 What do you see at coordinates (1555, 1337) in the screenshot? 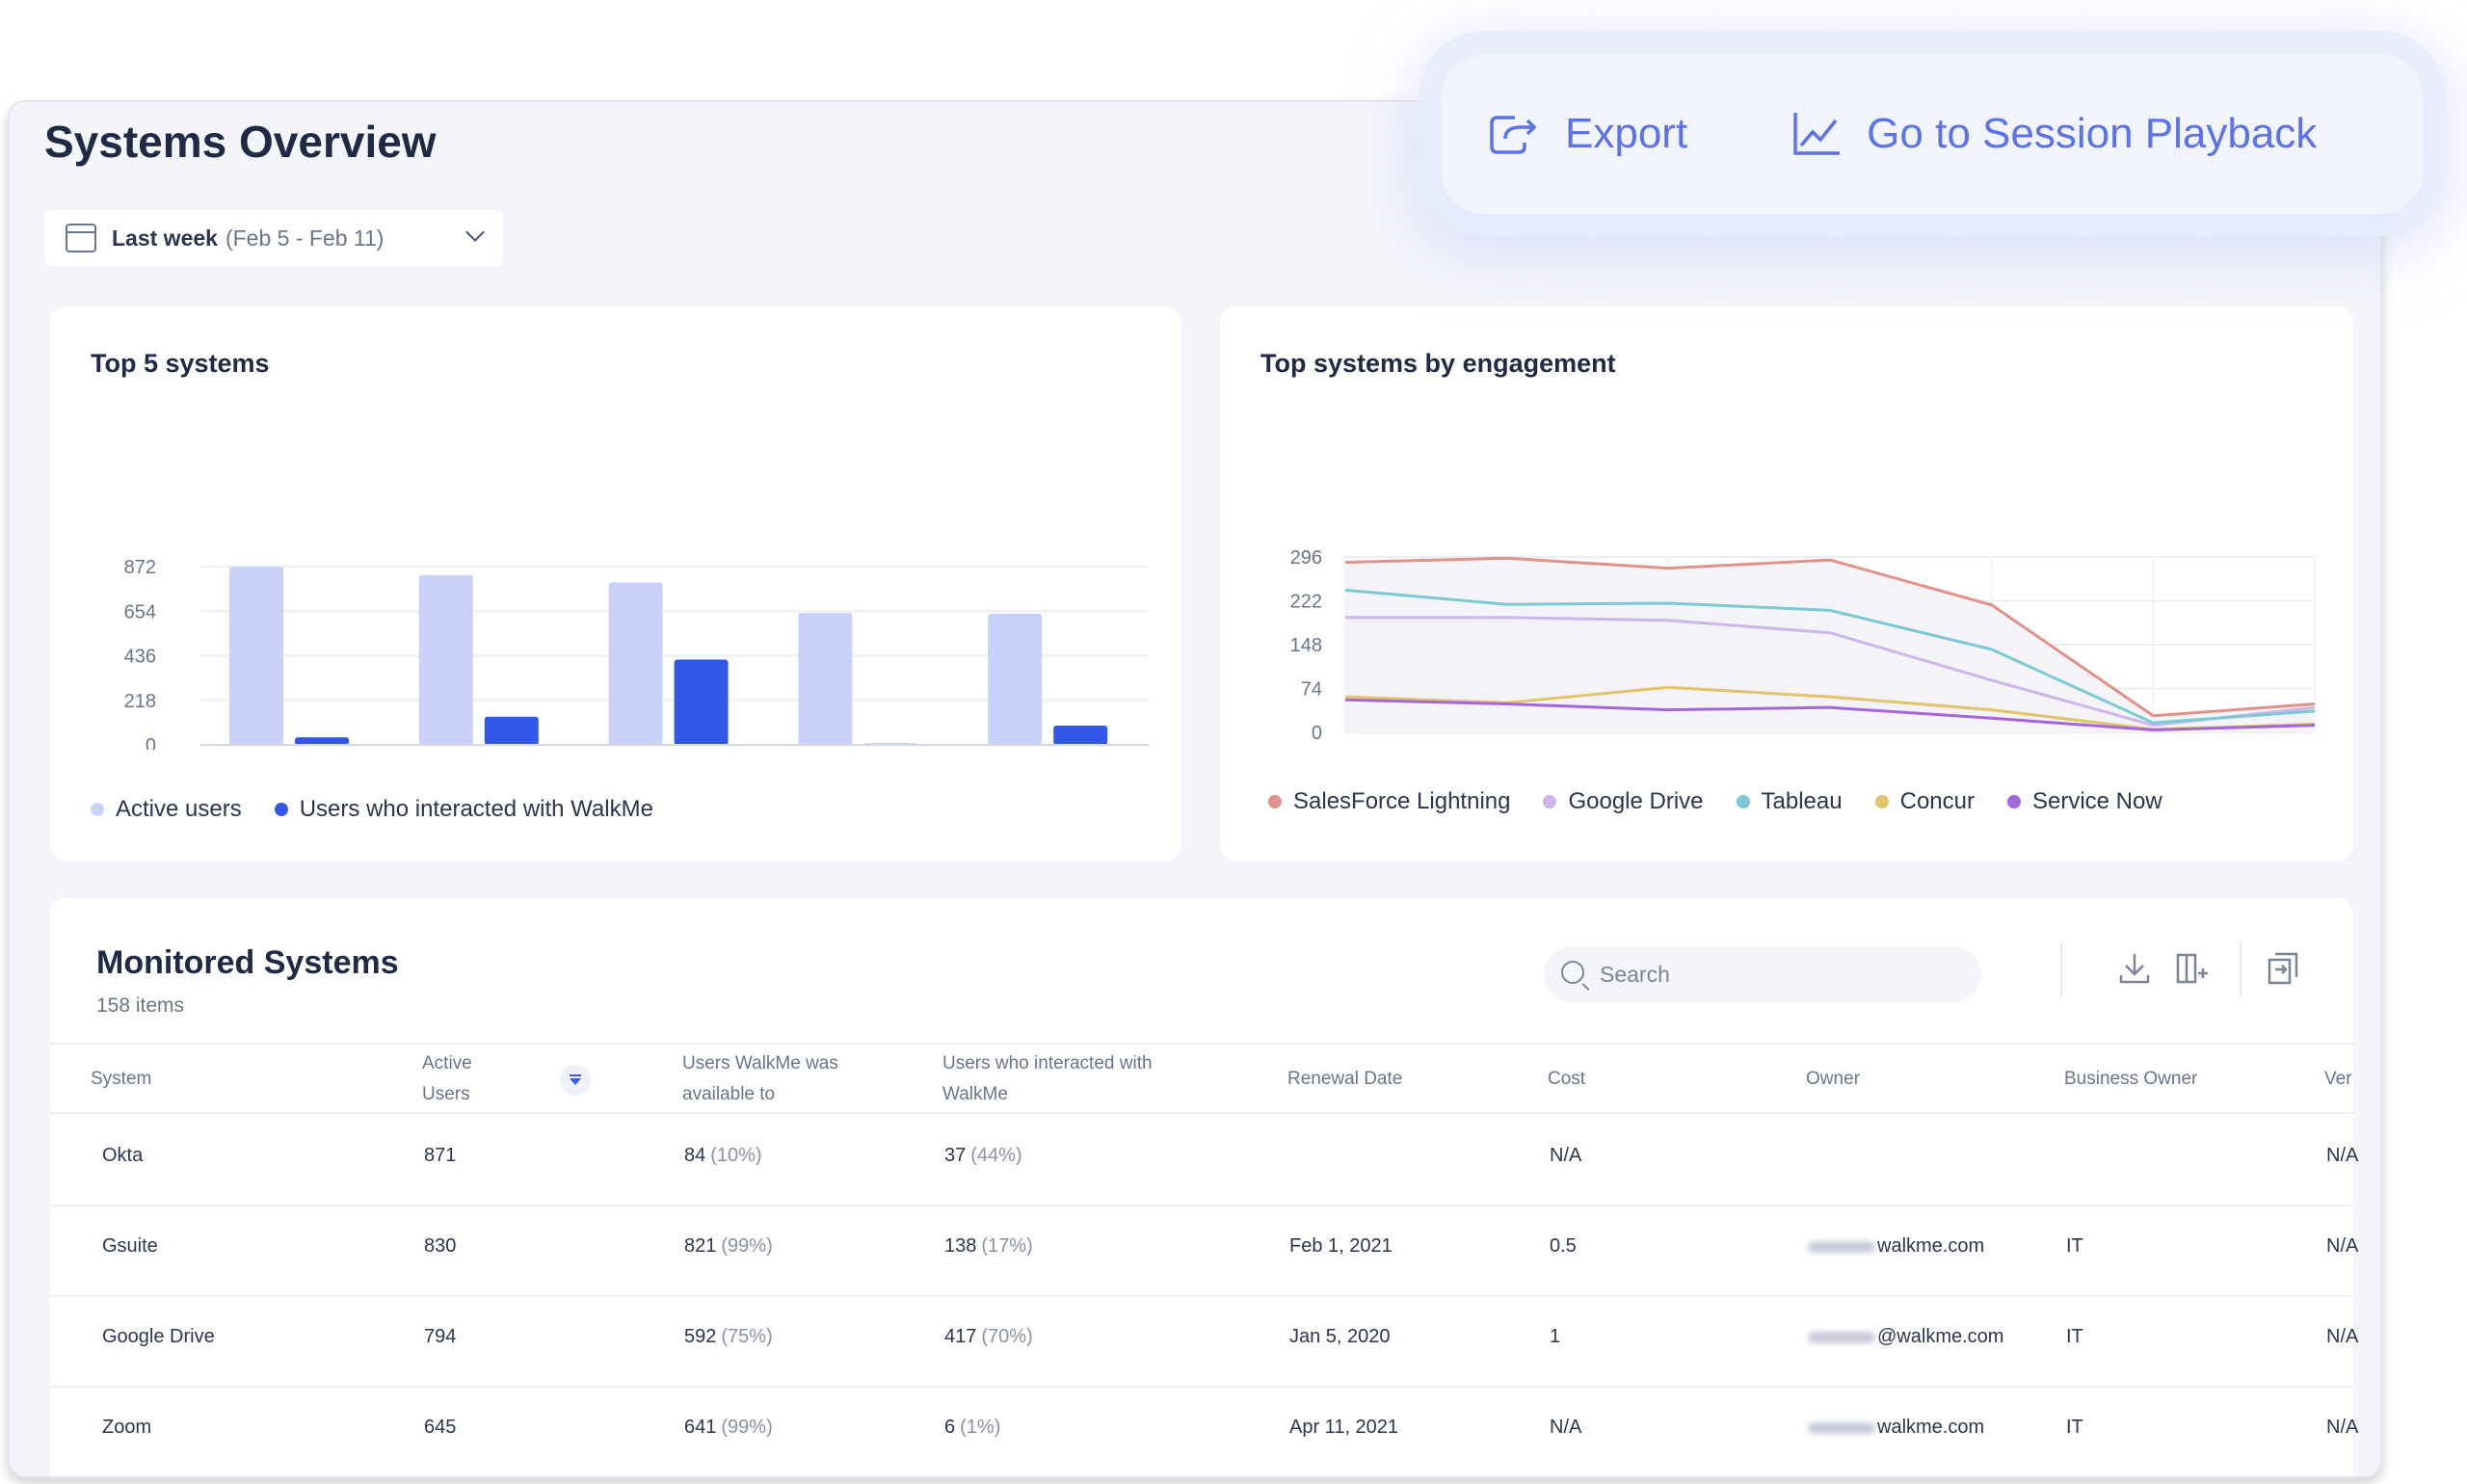
I see `cell-cost: 1` at bounding box center [1555, 1337].